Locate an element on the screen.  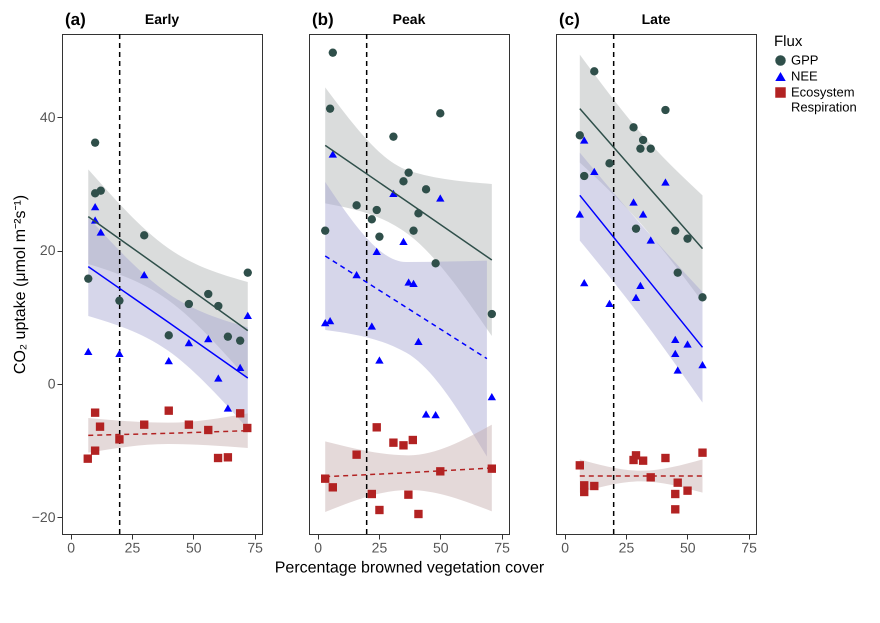
y-tick-label: −20 is located at coordinates (44, 516).